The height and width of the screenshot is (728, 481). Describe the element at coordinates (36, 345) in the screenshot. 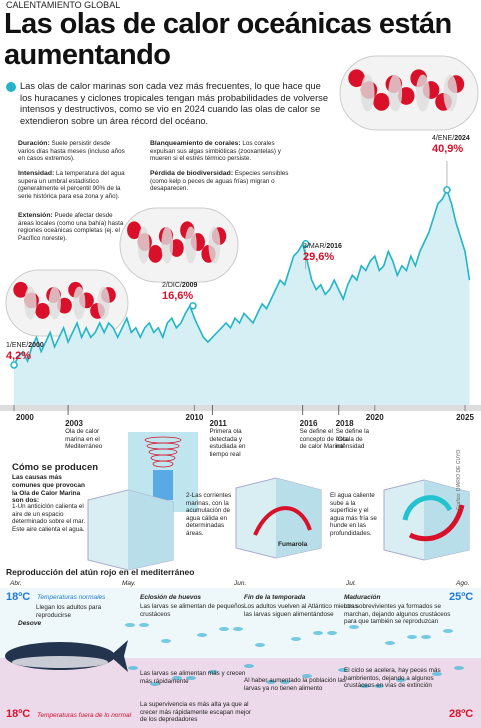

I see `year: 2000` at that location.